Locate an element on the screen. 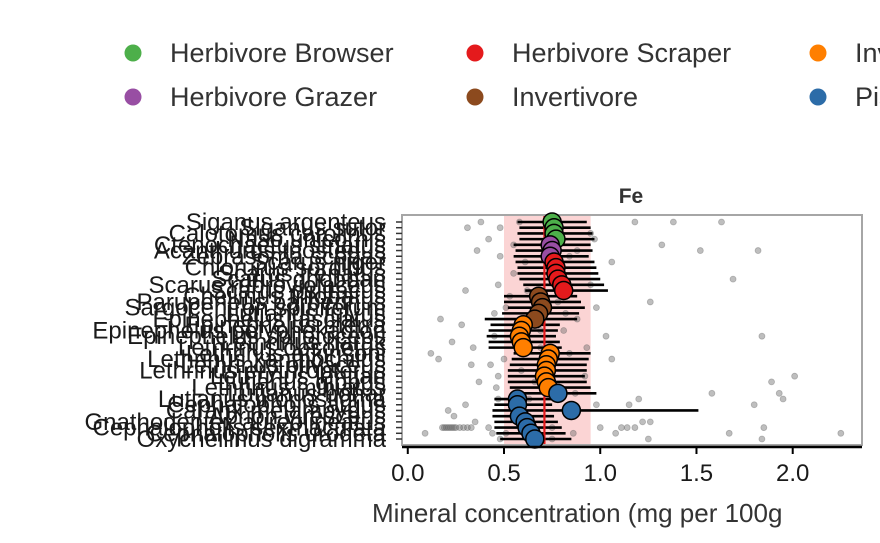 This screenshot has width=880, height=543. y-label-aprion-virescens: Aprion virescens is located at coordinates (297, 416).